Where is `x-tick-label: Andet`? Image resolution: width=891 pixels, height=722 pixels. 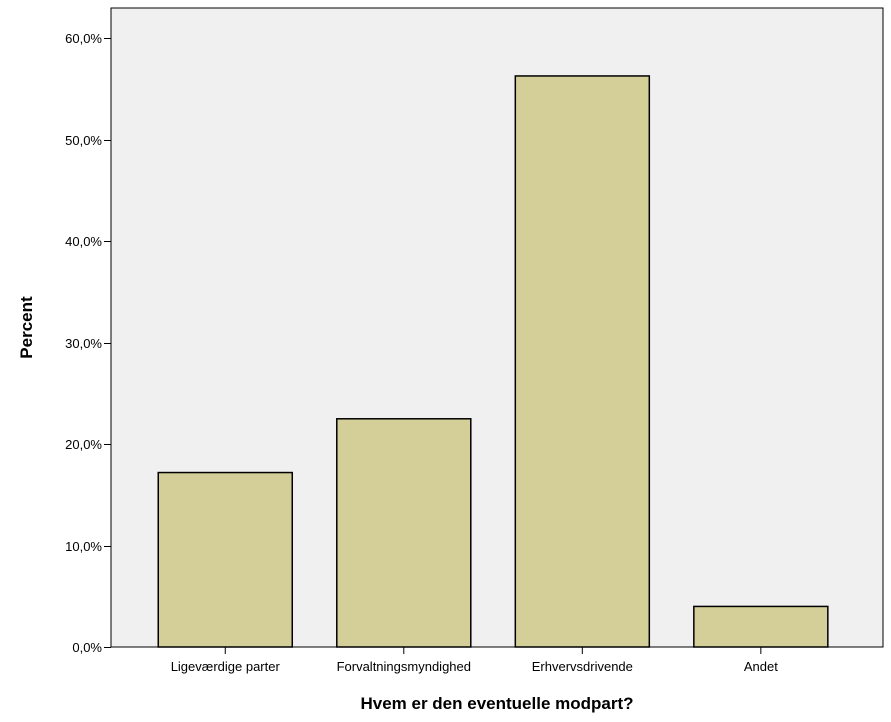 x-tick-label: Andet is located at coordinates (761, 666).